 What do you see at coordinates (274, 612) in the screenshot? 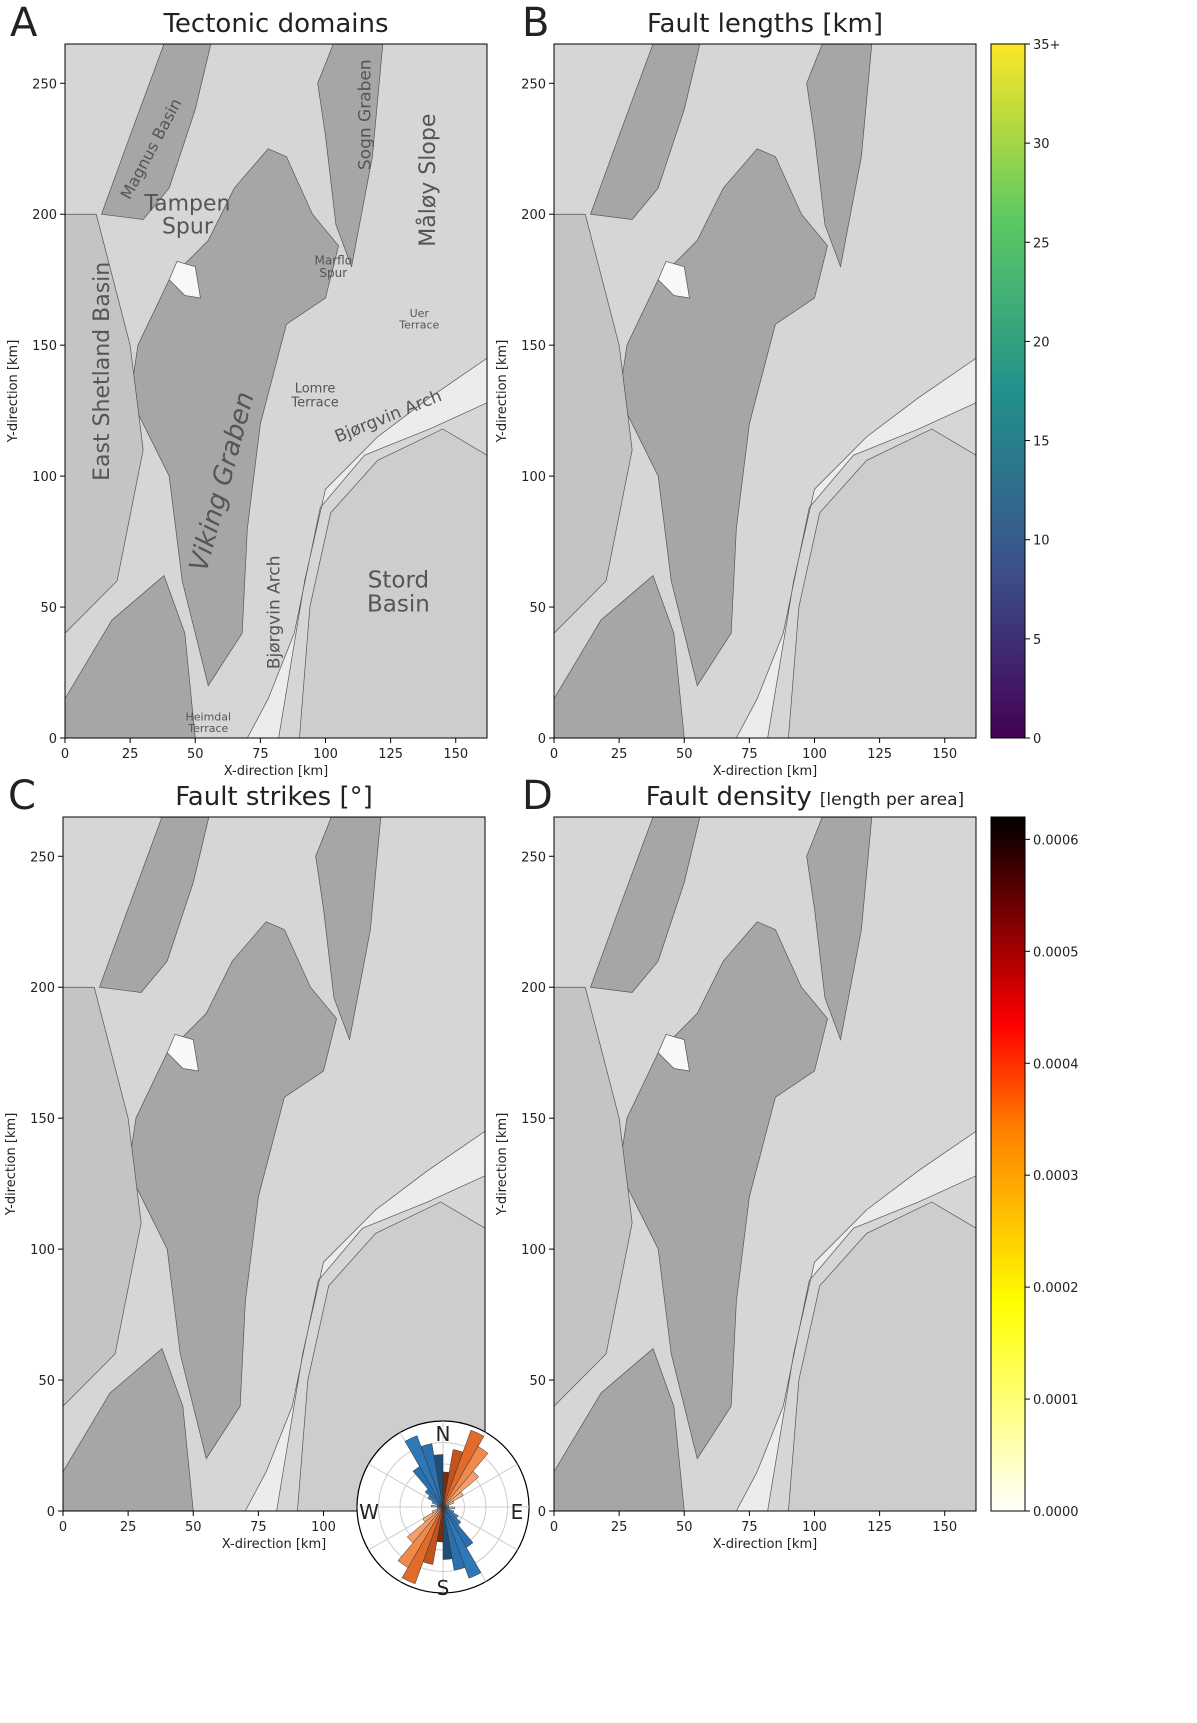
I see `region-label: Bjørgvin Arch` at bounding box center [274, 612].